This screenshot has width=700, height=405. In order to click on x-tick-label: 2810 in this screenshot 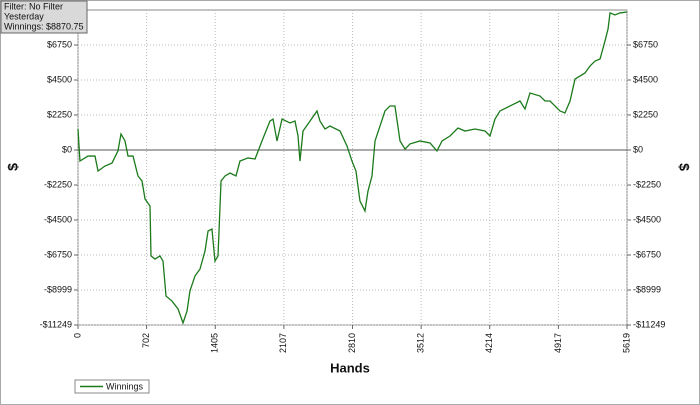, I will do `click(352, 343)`.